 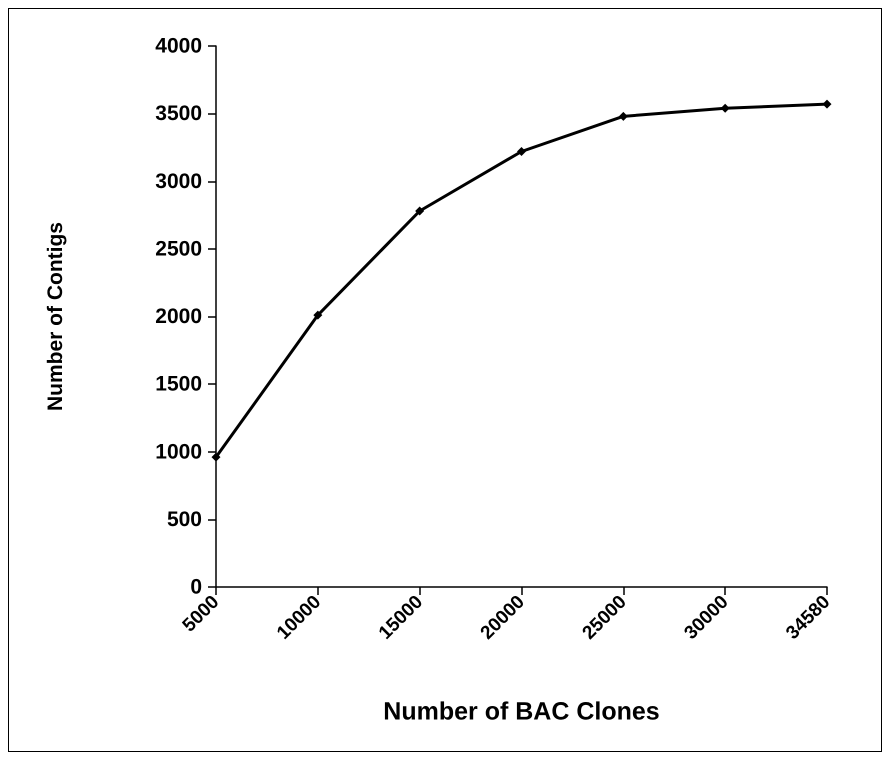 I want to click on y-axis-title: Number of Contigs, so click(x=55, y=316).